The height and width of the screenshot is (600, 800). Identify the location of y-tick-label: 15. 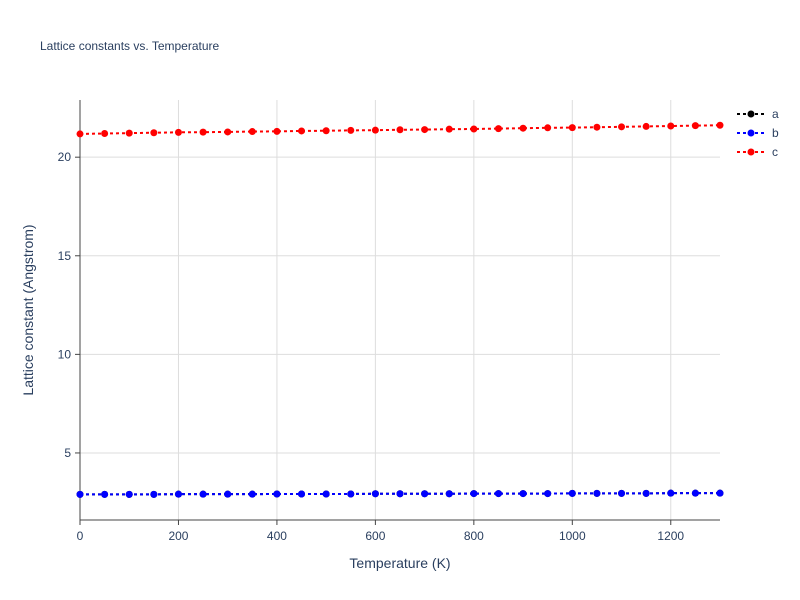
(65, 256).